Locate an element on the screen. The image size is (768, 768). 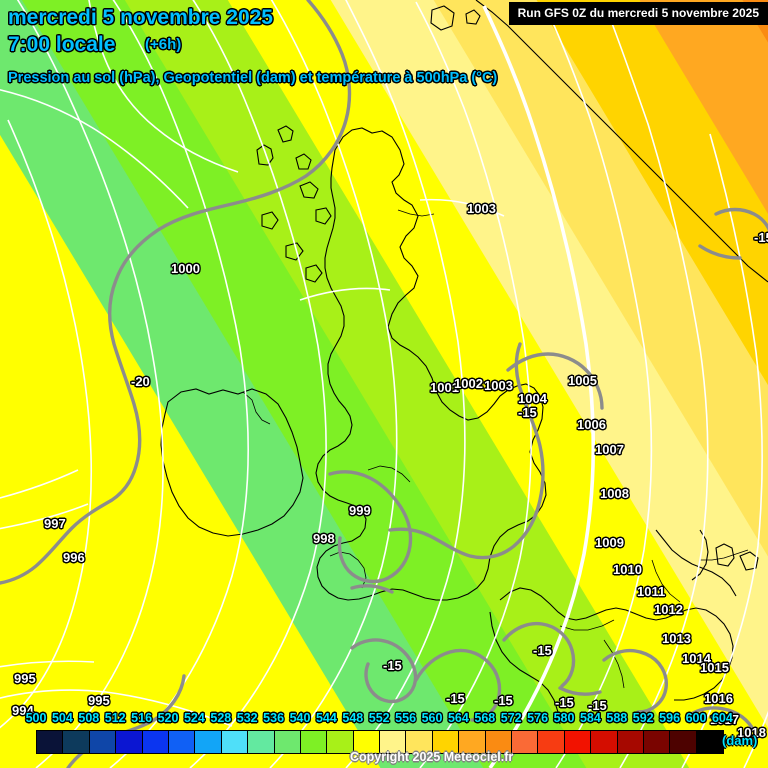
isobar-label: 1015 is located at coordinates (714, 667).